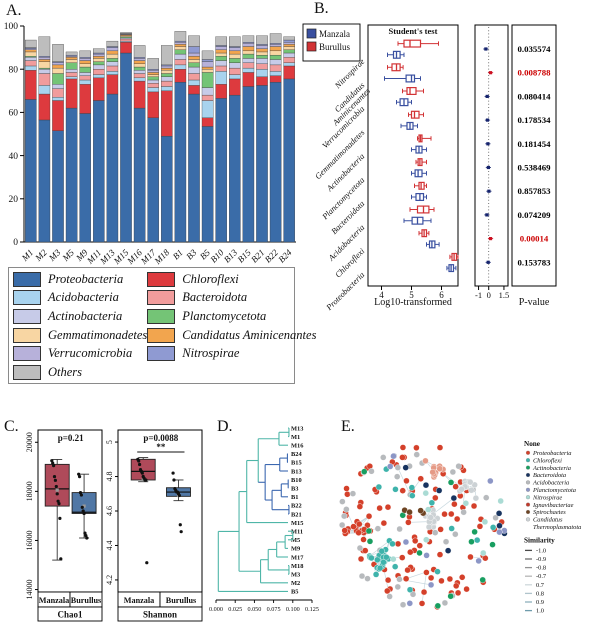 This screenshot has width=600, height=624. What do you see at coordinates (11, 27) in the screenshot?
I see `y-tick-label: 100` at bounding box center [11, 27].